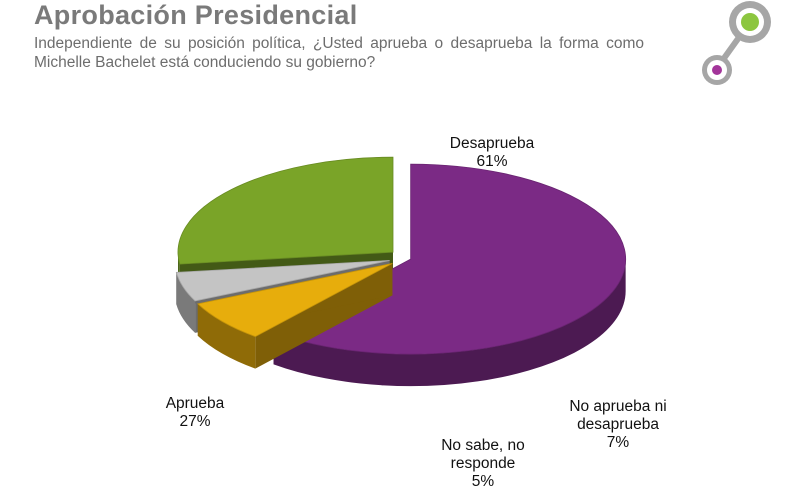  Describe the element at coordinates (186, 302) in the screenshot. I see `pie-slice-side-no-sabe-no-responde` at that location.